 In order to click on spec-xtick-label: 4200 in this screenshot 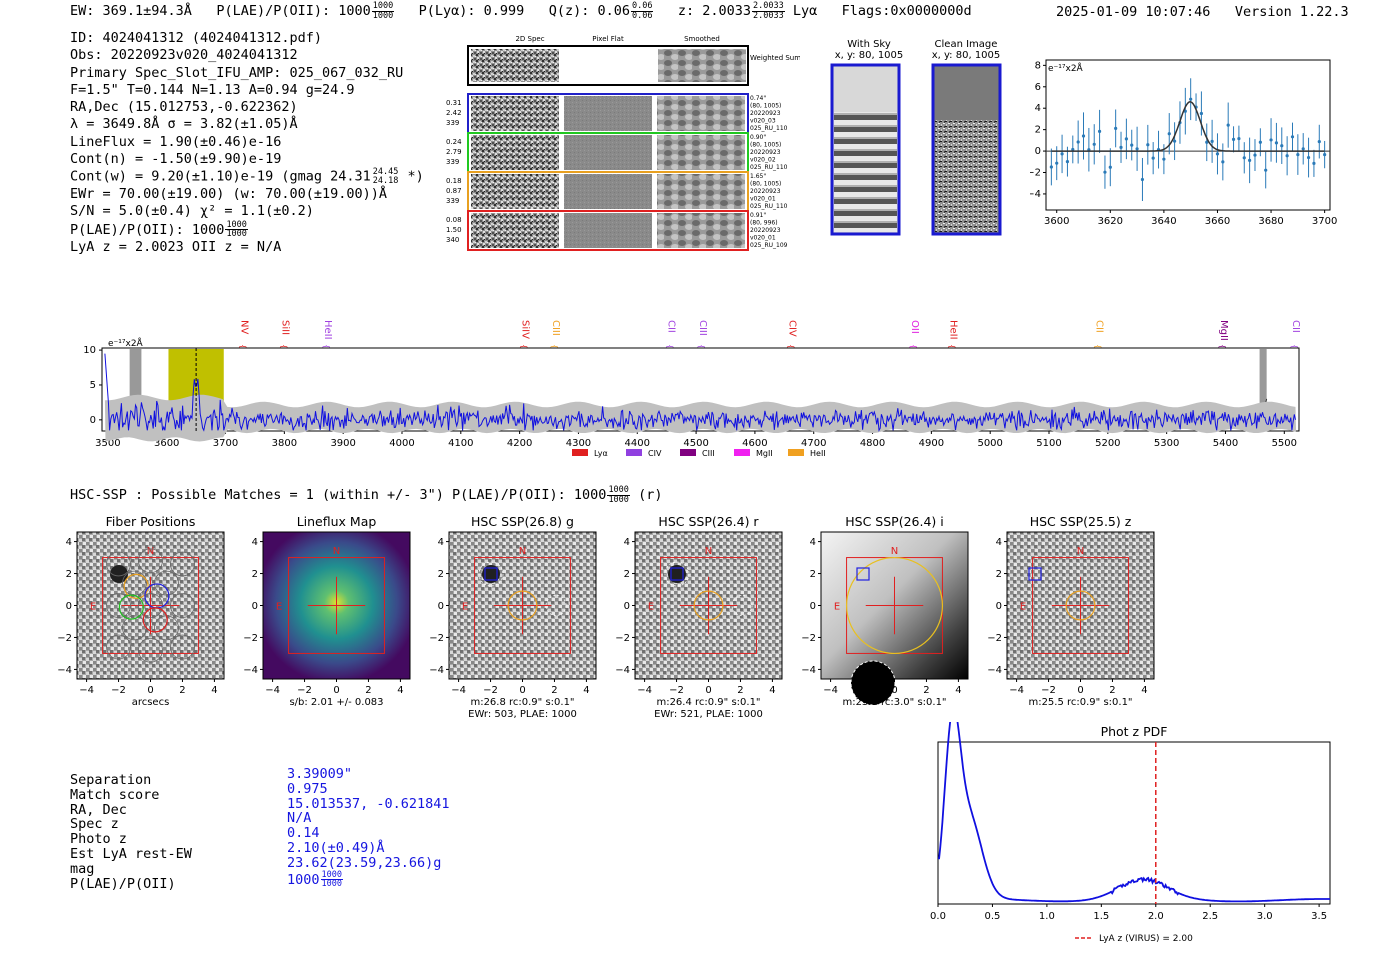, I will do `click(519, 443)`.